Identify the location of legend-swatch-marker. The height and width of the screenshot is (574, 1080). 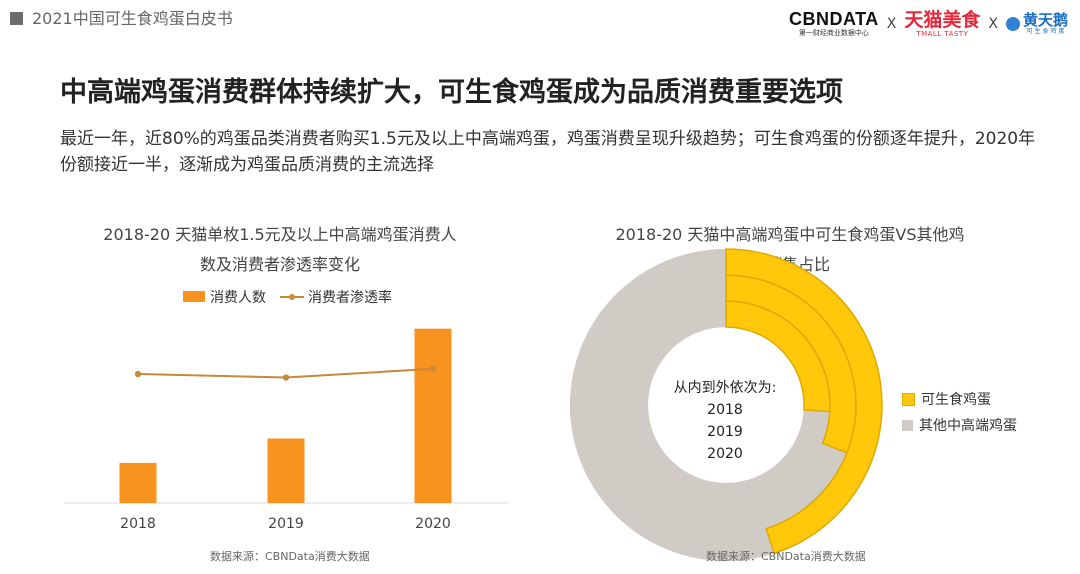
(292, 297).